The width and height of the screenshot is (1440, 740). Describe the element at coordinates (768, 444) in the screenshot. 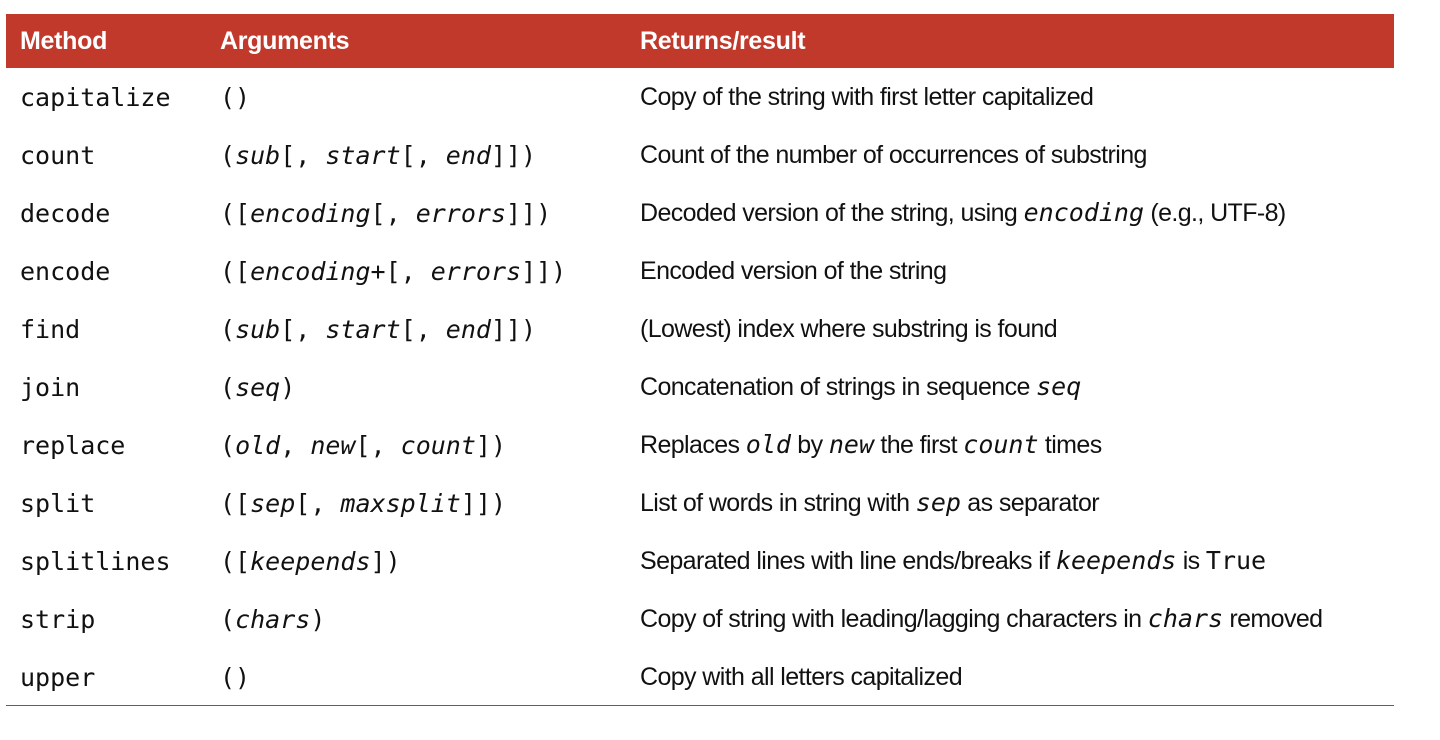

I see `inline-code: old` at that location.